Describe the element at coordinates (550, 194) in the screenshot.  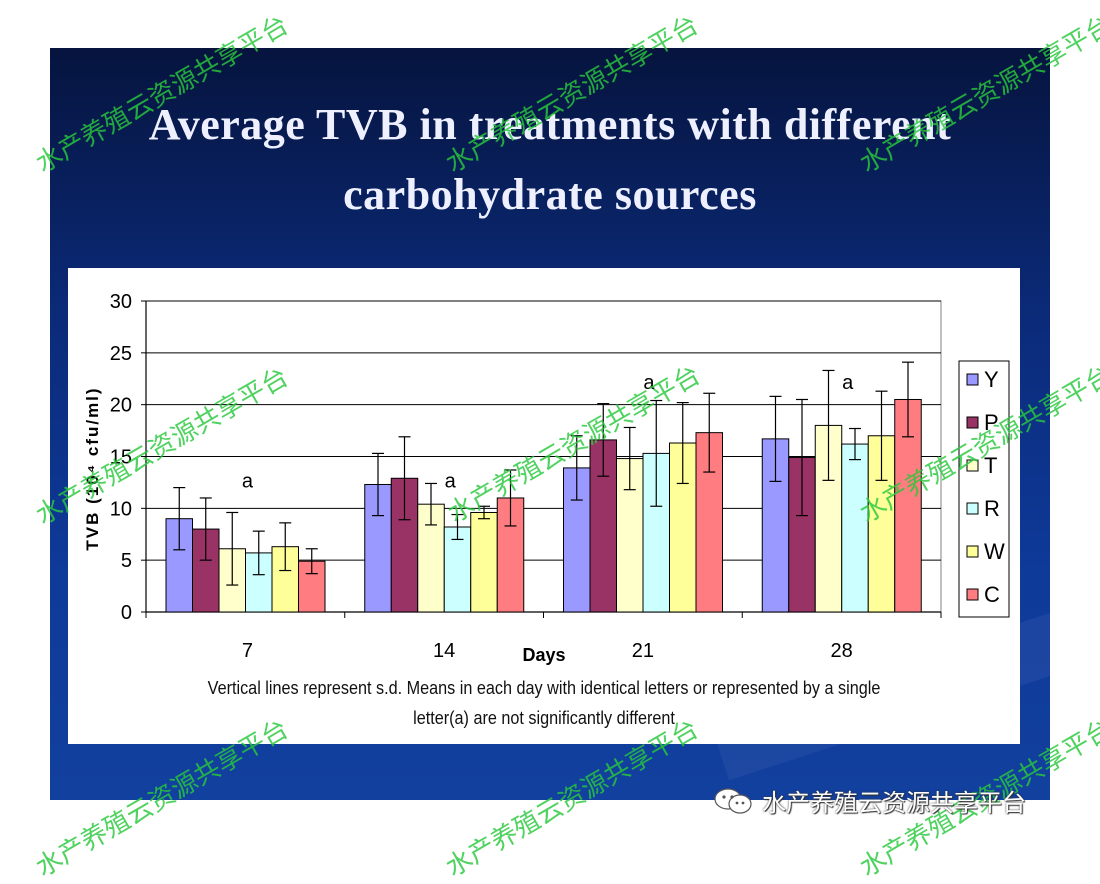
I see `slide-title-line-2: carbohydrate sources` at that location.